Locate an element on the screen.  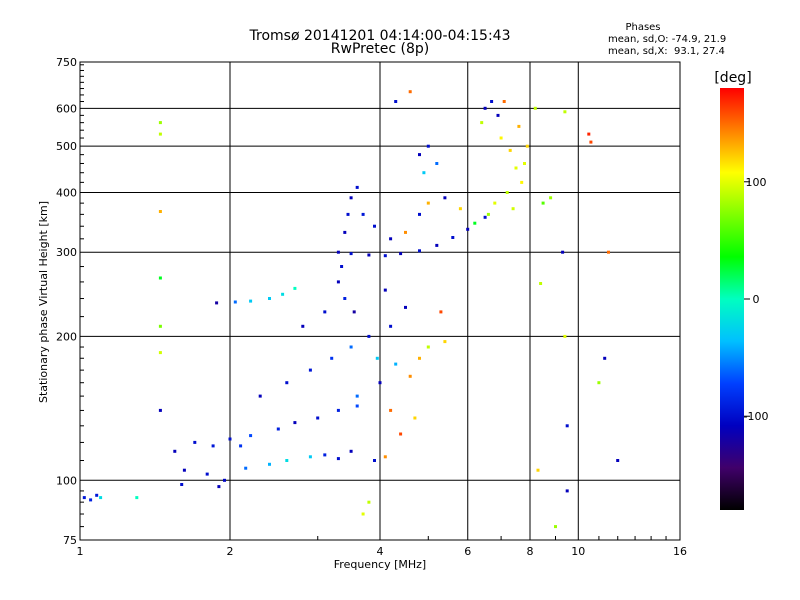
x-tick-label: 4 is located at coordinates (380, 551).